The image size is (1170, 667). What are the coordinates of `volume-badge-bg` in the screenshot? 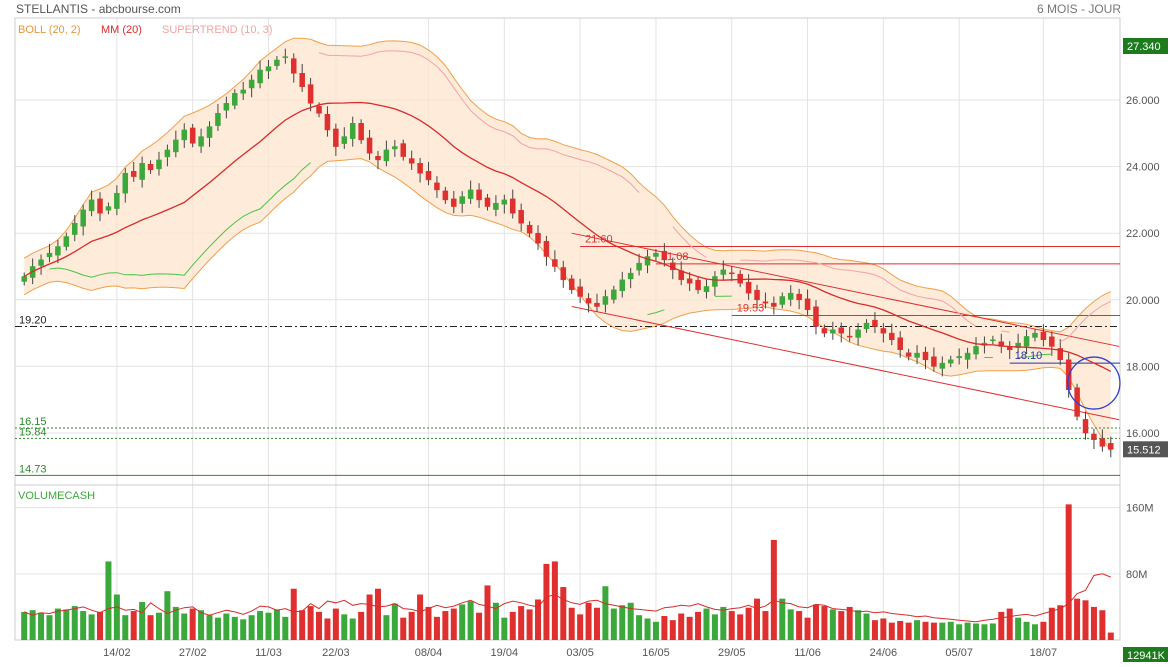 It's located at (1145, 655).